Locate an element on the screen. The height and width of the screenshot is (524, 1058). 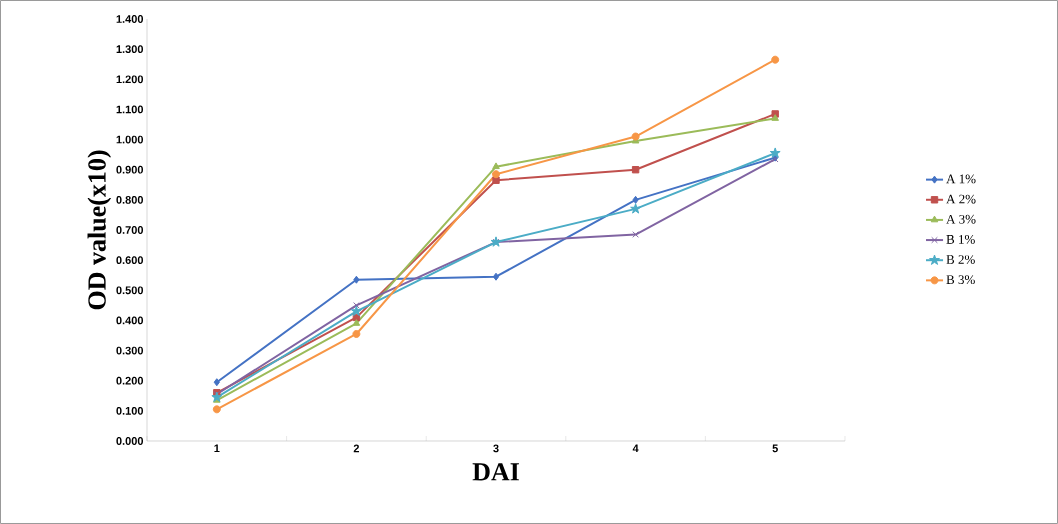
y-tick-label: 0.500 is located at coordinates (130, 290).